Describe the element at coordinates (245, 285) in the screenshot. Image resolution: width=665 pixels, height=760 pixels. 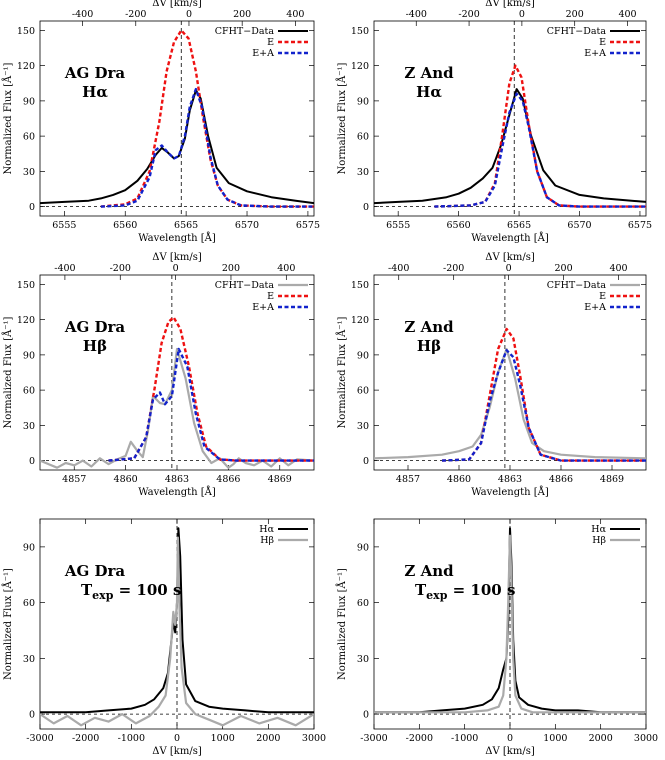
I see `legend-label: CFHT−Data` at that location.